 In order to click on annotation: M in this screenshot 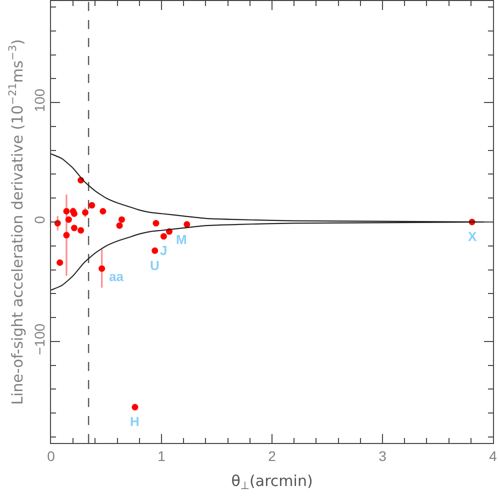, I will do `click(181, 239)`.